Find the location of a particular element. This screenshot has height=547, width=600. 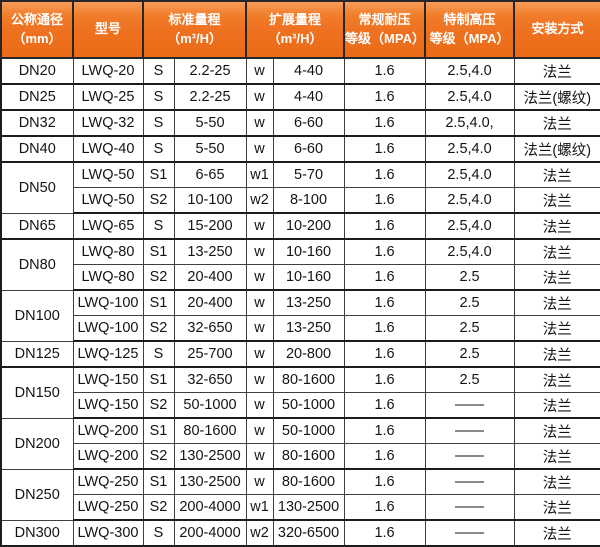

cell-standard-range: 80-1600 is located at coordinates (210, 430).